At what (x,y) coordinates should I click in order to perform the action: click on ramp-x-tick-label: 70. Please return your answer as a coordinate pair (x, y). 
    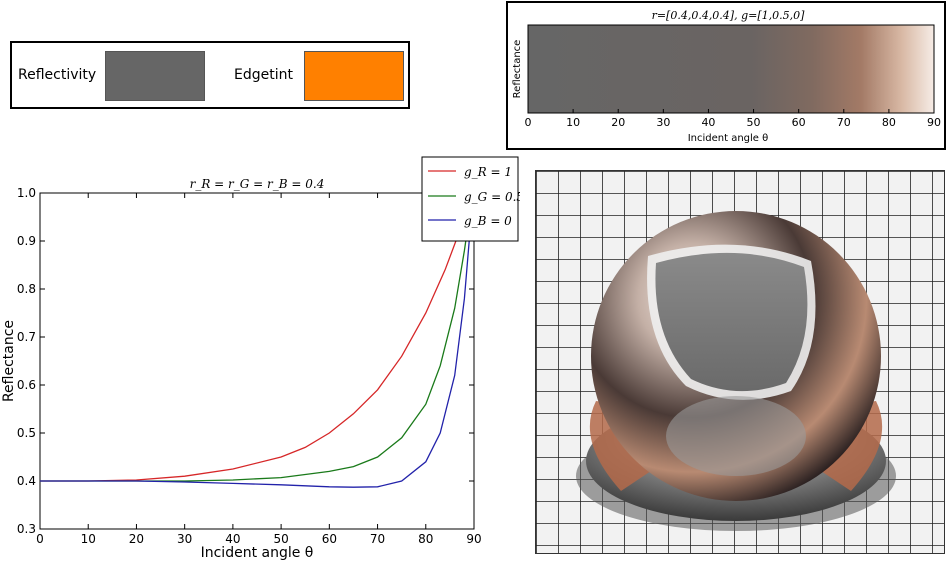
    Looking at the image, I should click on (844, 122).